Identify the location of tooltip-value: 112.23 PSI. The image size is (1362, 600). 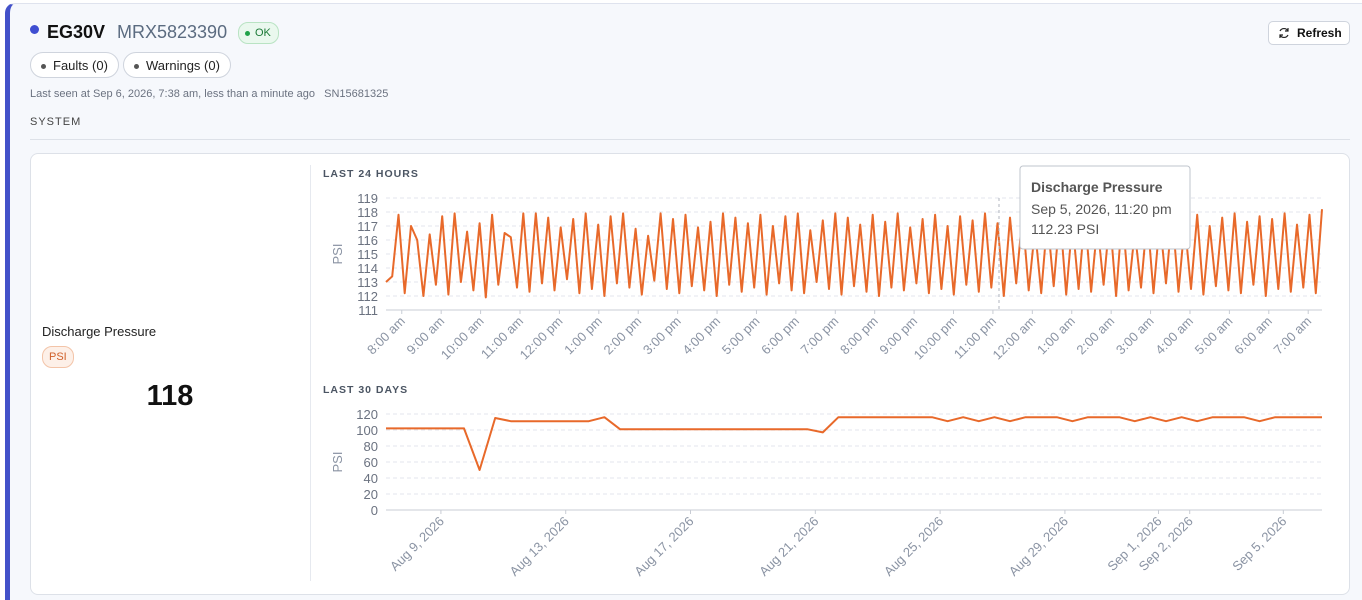
(1065, 229).